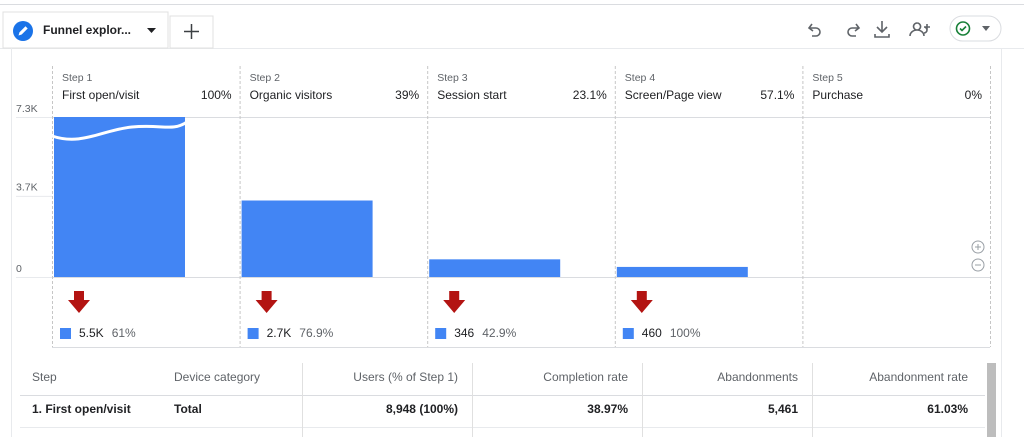 Image resolution: width=1024 pixels, height=437 pixels. What do you see at coordinates (27, 188) in the screenshot?
I see `y-tick-label: 3.7K` at bounding box center [27, 188].